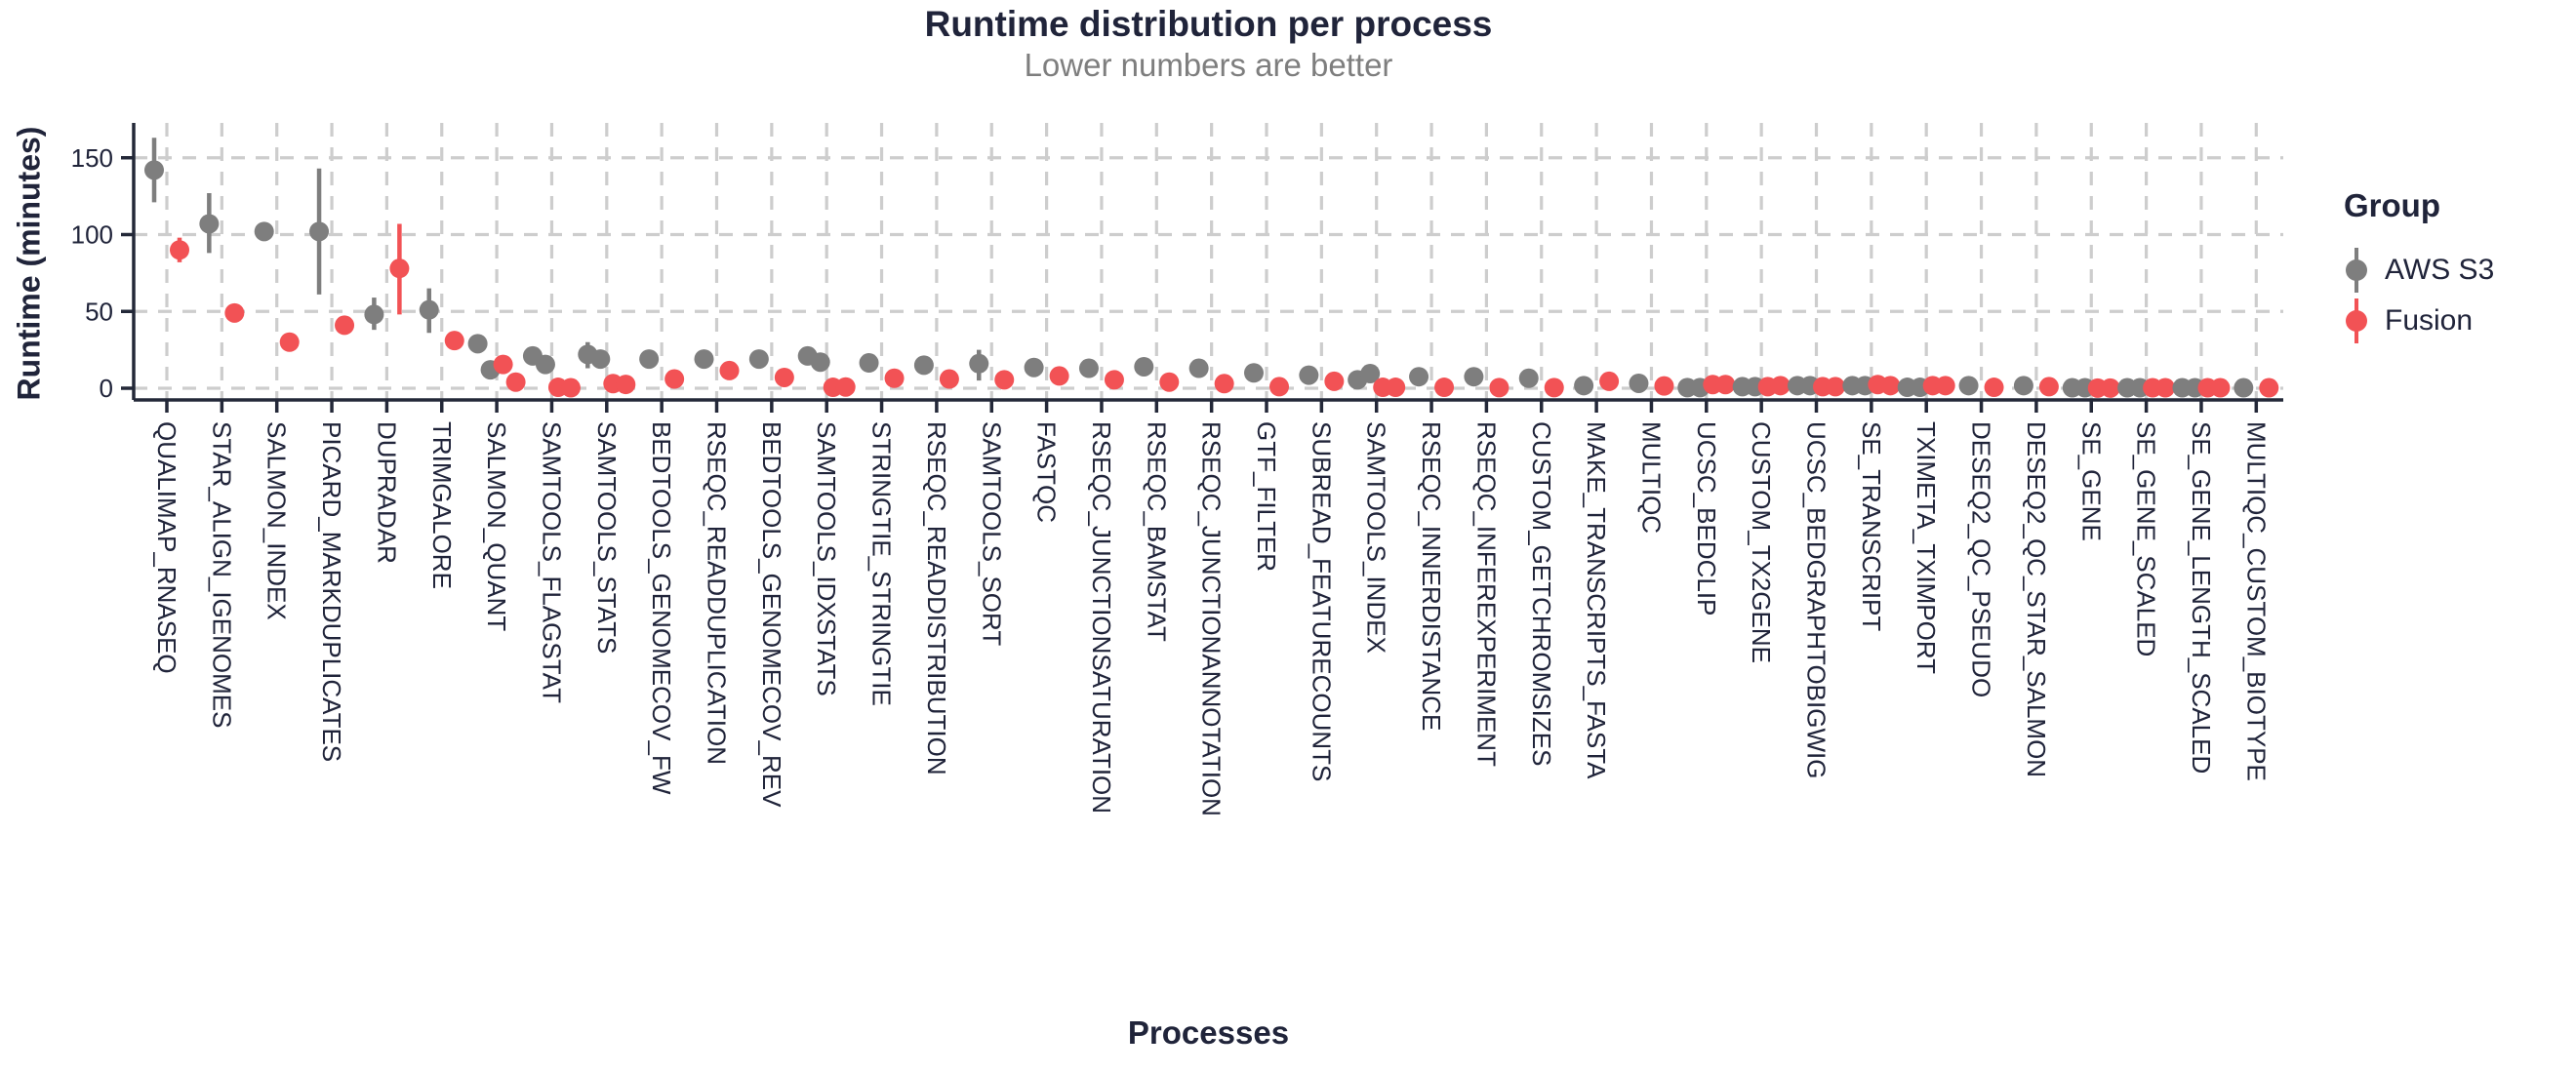 This screenshot has height=1073, width=2576. I want to click on x-tick-label: RSEQC_JUNCTIONANNOTATION, so click(1212, 618).